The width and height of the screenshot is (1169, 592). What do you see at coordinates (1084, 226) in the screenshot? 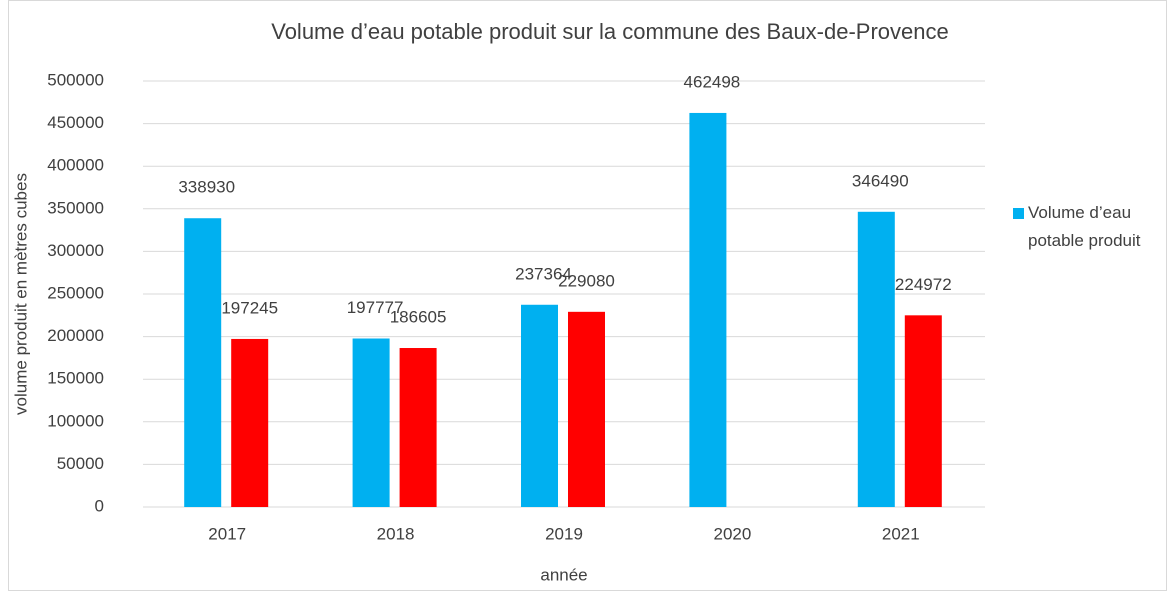
I see `legend-label: Volume d’eau potable produit` at bounding box center [1084, 226].